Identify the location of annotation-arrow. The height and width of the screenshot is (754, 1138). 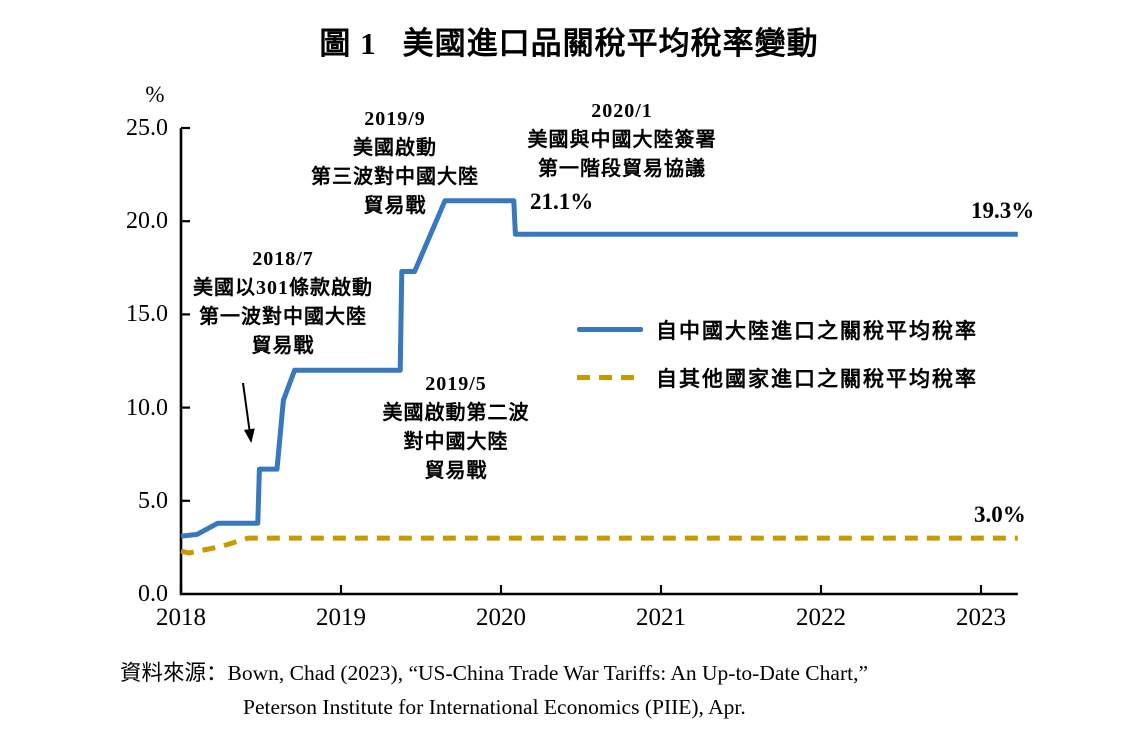
(248, 412).